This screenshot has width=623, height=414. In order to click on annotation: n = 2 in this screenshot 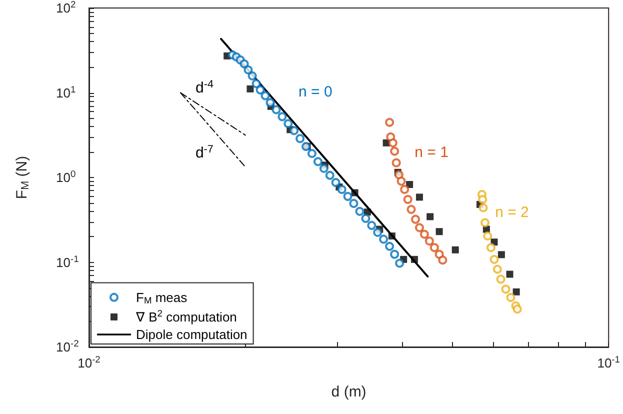, I will do `click(512, 212)`.